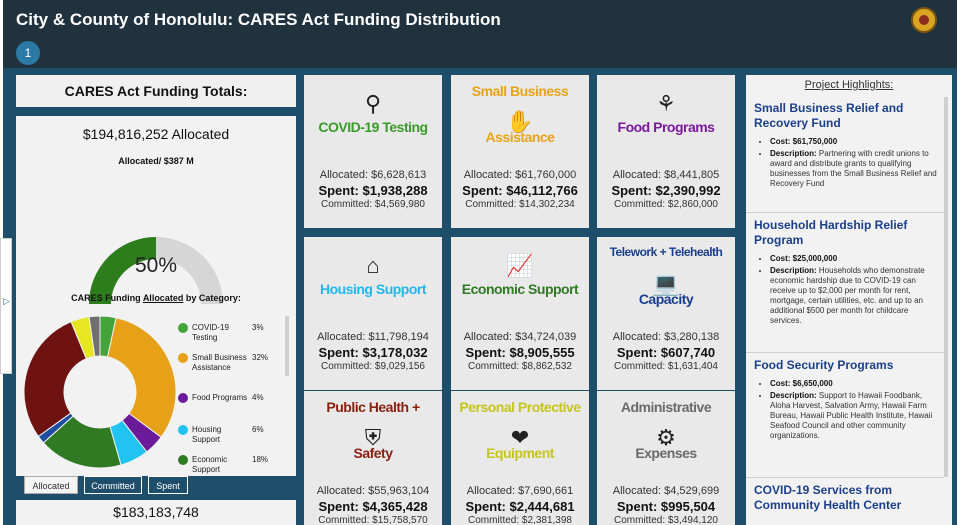 Image resolution: width=960 pixels, height=525 pixels. What do you see at coordinates (666, 437) in the screenshot?
I see `gears-icon: ⚙` at bounding box center [666, 437].